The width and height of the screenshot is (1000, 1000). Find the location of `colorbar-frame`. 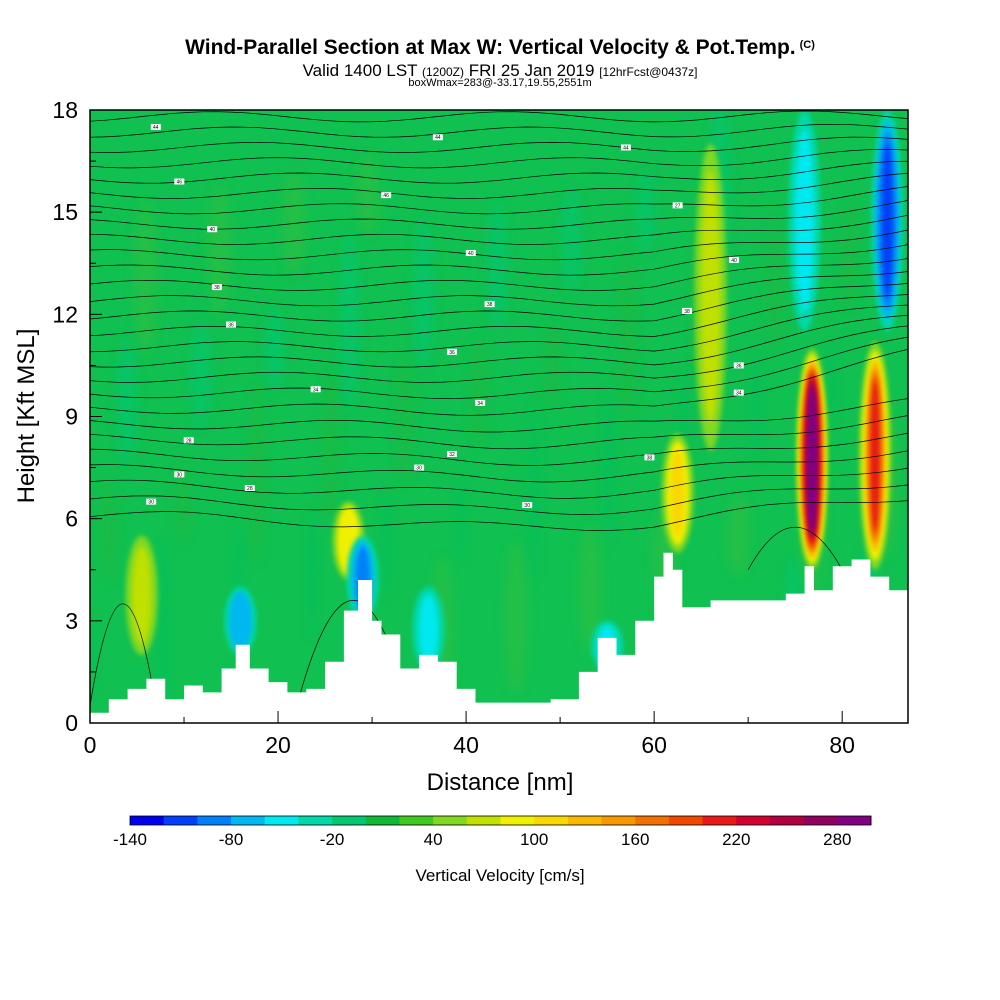

colorbar-frame is located at coordinates (500, 820).